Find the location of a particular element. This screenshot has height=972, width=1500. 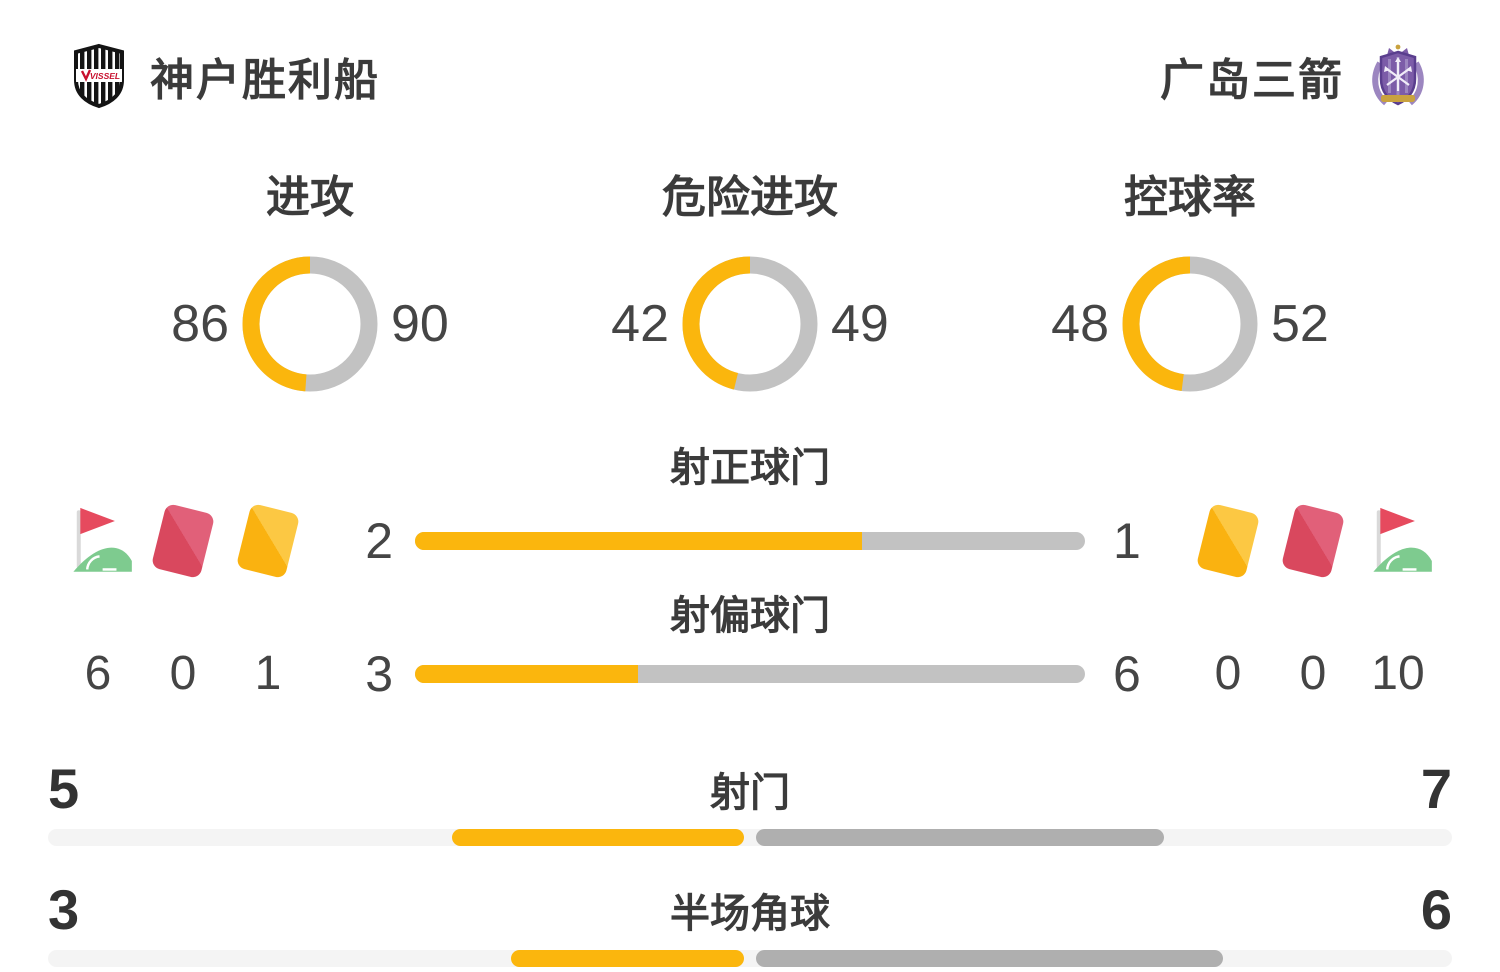

shots-on-target-home-value: 2 is located at coordinates (379, 540).